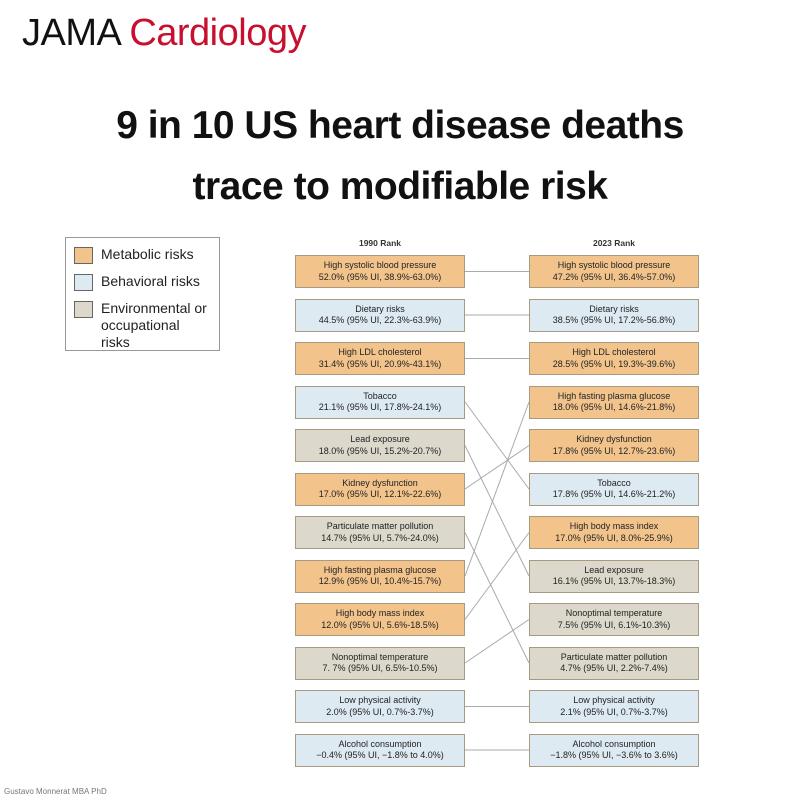 The width and height of the screenshot is (800, 800). Describe the element at coordinates (614, 363) in the screenshot. I see `risk-stats: 28.5% (95% UI, 19.3%-39.6%)` at that location.